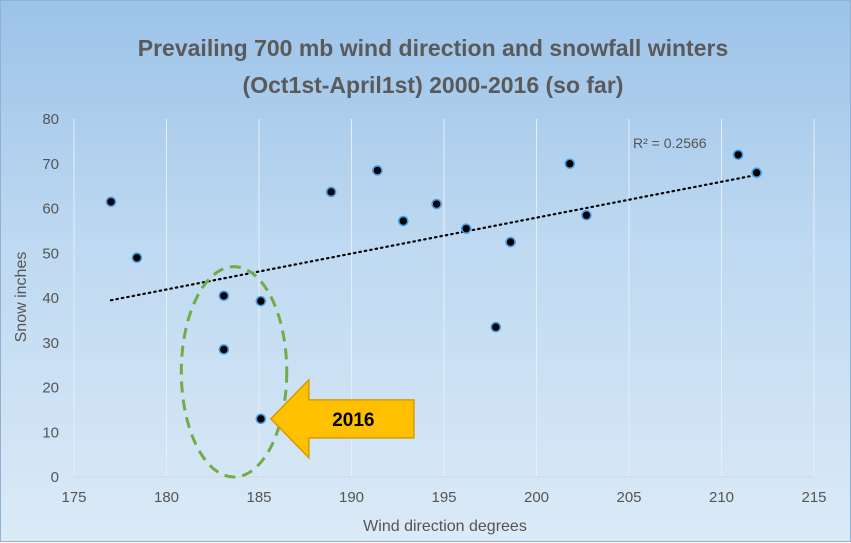 The image size is (851, 543). What do you see at coordinates (50, 388) in the screenshot?
I see `y-tick-label-20: 20` at bounding box center [50, 388].